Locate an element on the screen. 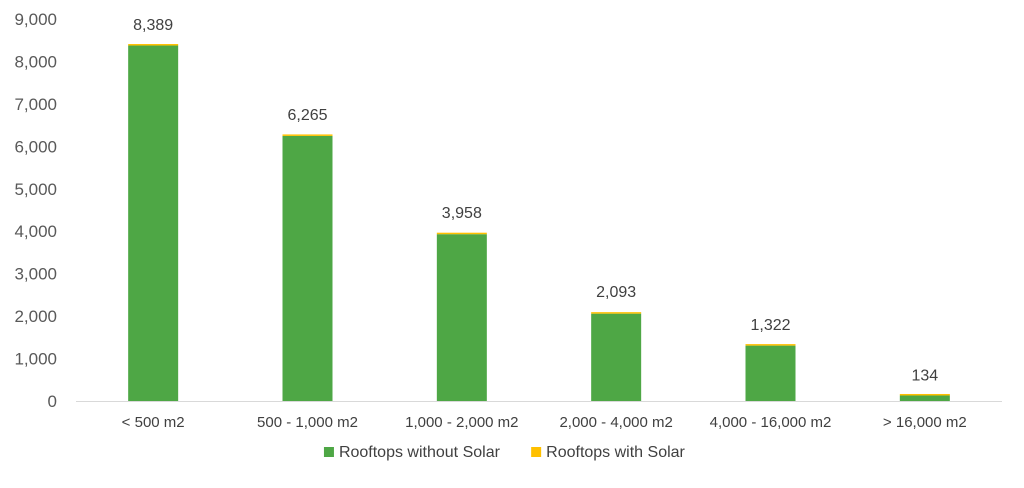 The height and width of the screenshot is (488, 1024). y-tick-label: 1,000 is located at coordinates (35, 359).